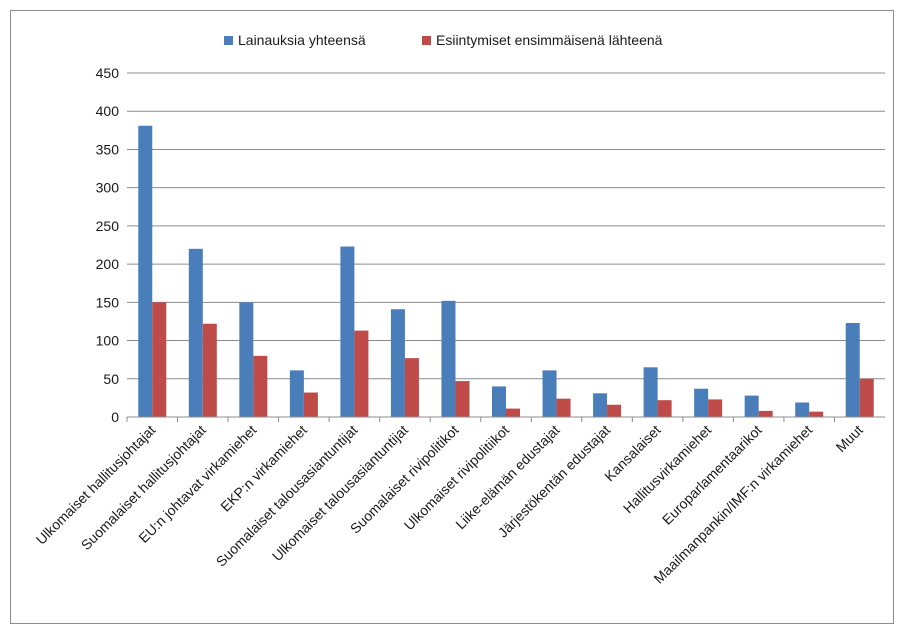  Describe the element at coordinates (111, 379) in the screenshot. I see `y-tick-label: 50` at that location.